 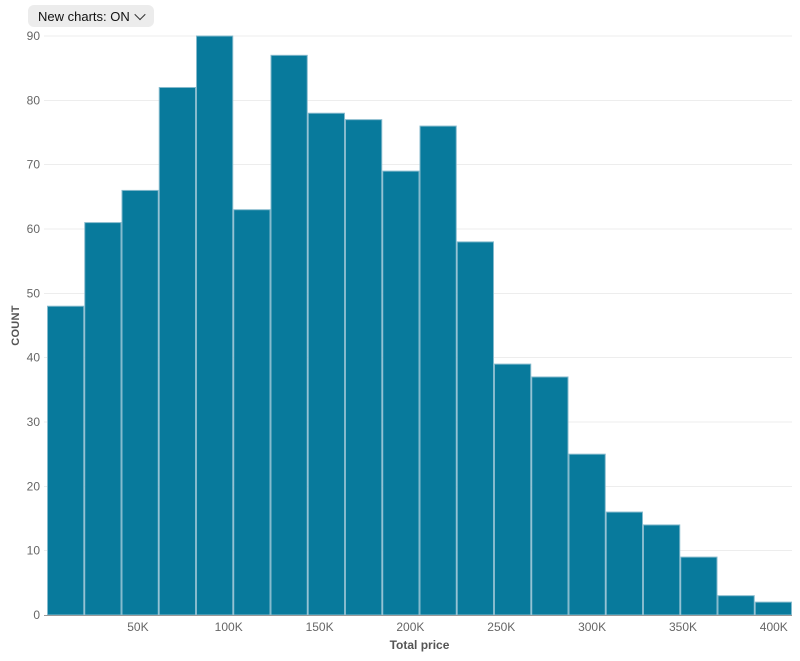 What do you see at coordinates (34, 422) in the screenshot?
I see `y-axis-tick-label: 30` at bounding box center [34, 422].